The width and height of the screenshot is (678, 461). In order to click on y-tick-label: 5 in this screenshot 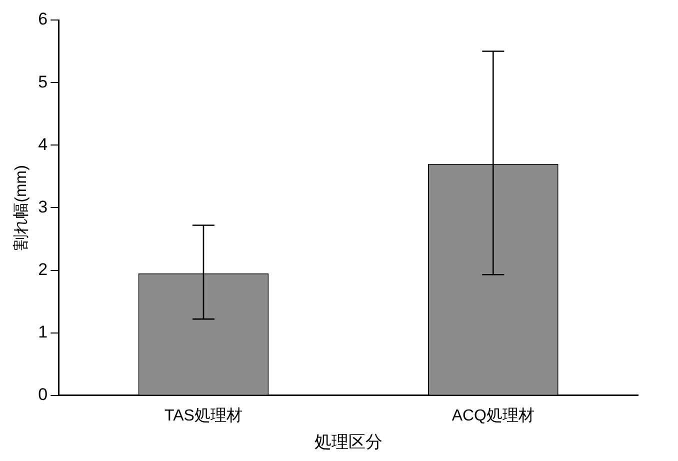, I will do `click(43, 82)`.